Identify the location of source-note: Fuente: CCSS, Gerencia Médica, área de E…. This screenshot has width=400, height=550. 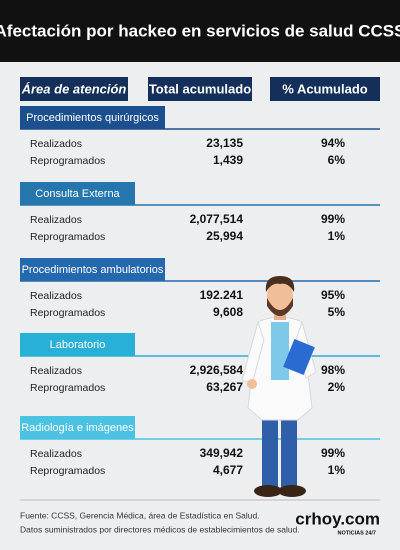
(140, 515).